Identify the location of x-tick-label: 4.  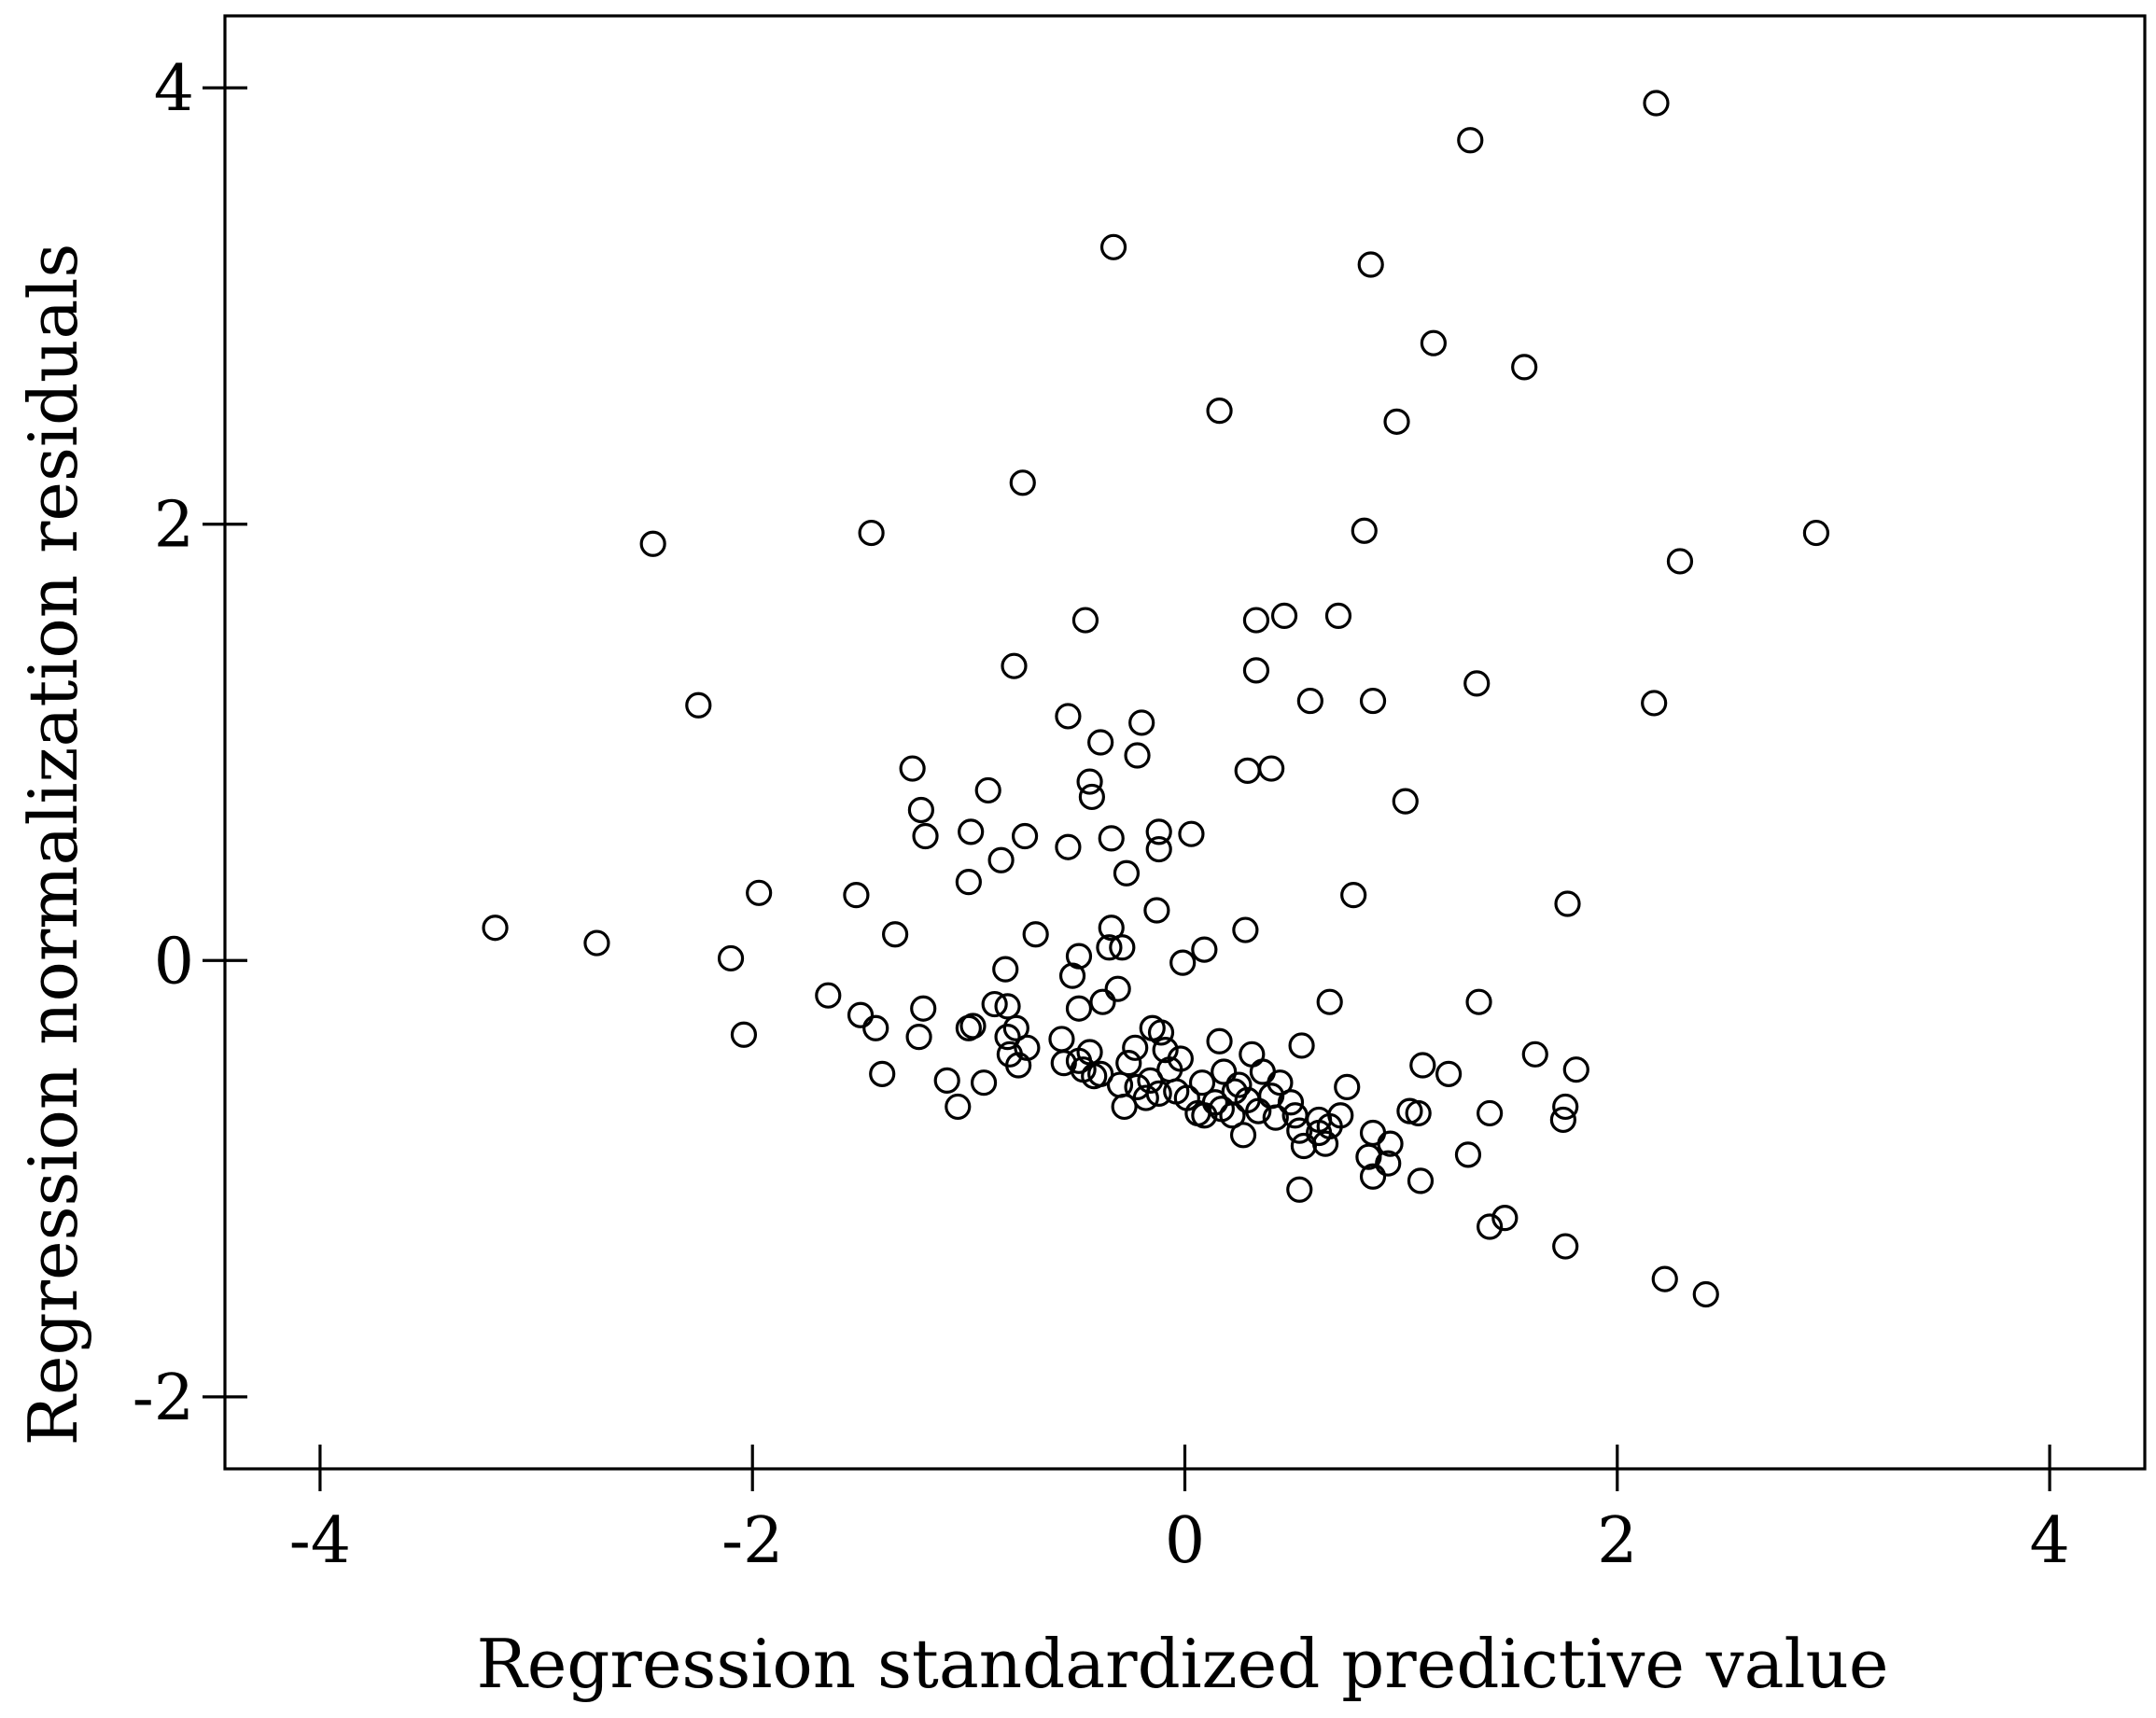
(2049, 1541).